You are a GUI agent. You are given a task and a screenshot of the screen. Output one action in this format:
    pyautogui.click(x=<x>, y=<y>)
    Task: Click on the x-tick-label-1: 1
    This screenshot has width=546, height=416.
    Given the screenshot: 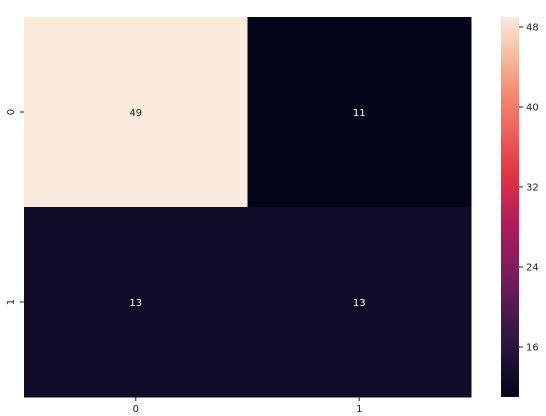 What is the action you would take?
    pyautogui.click(x=359, y=409)
    